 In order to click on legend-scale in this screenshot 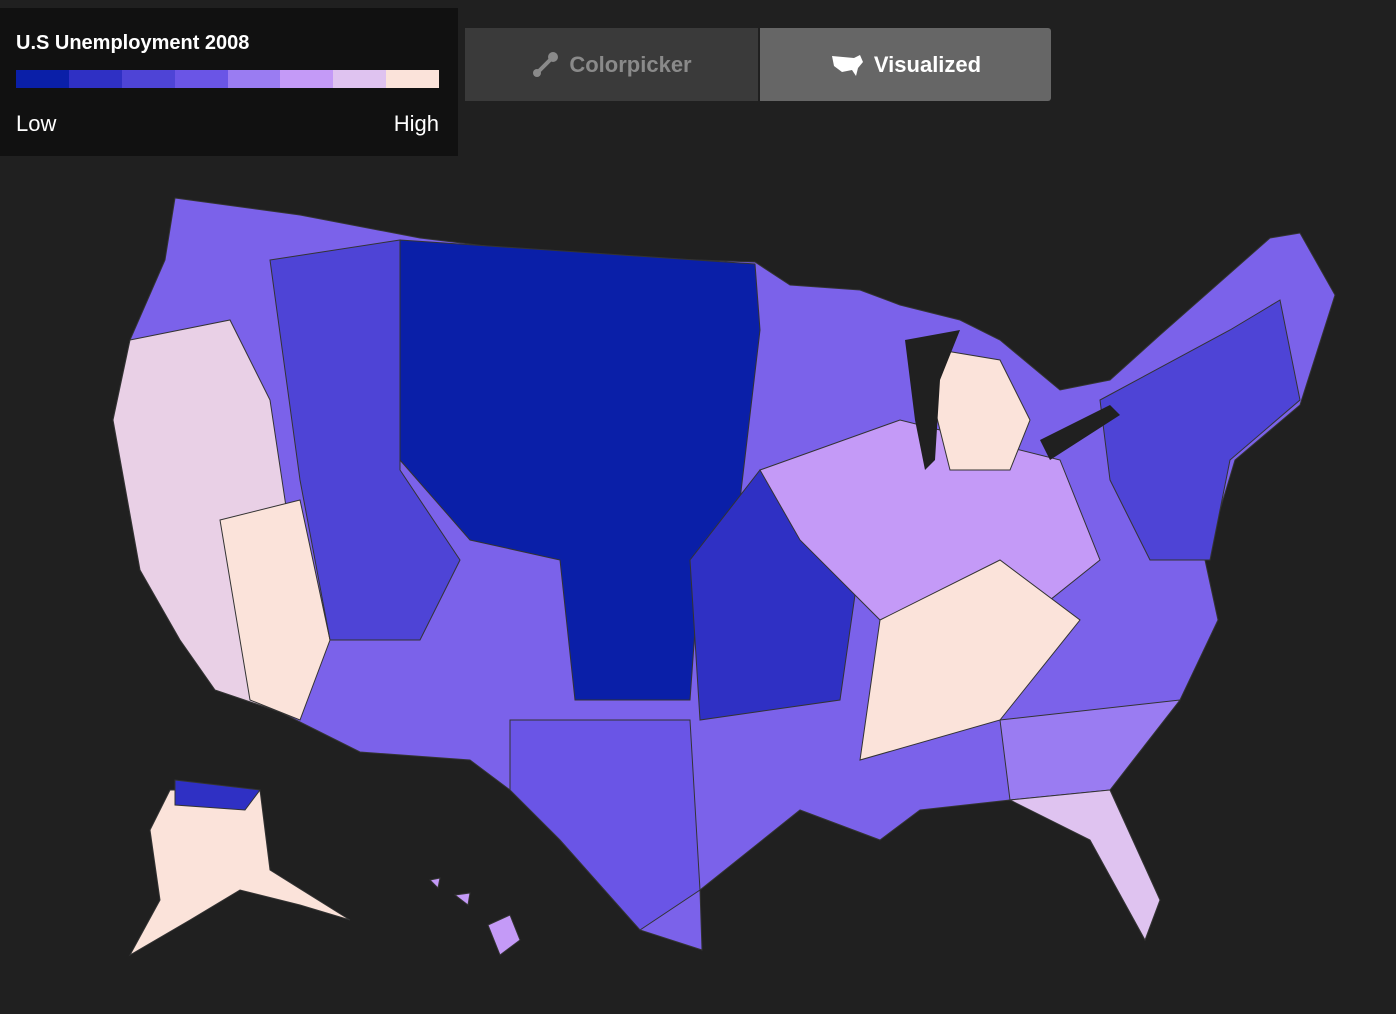, I will do `click(227, 79)`.